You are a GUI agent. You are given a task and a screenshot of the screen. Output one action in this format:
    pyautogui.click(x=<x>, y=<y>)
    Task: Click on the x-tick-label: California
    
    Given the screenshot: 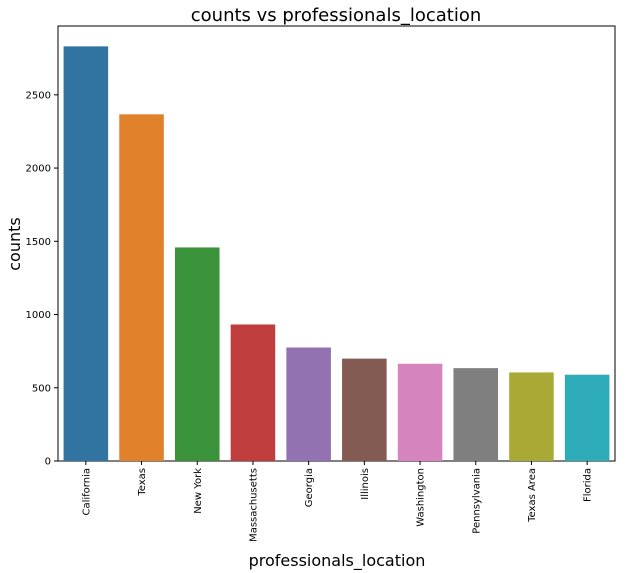 What is the action you would take?
    pyautogui.click(x=86, y=492)
    